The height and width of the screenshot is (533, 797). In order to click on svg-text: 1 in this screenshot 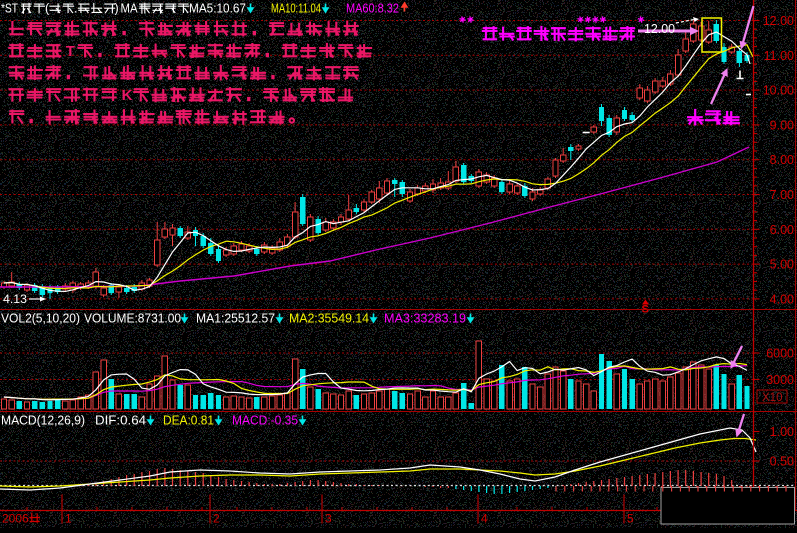, I will do `click(68, 519)`.